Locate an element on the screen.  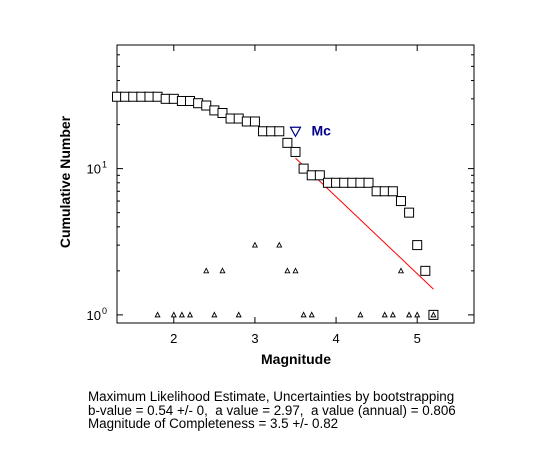
mc-marker is located at coordinates (295, 132).